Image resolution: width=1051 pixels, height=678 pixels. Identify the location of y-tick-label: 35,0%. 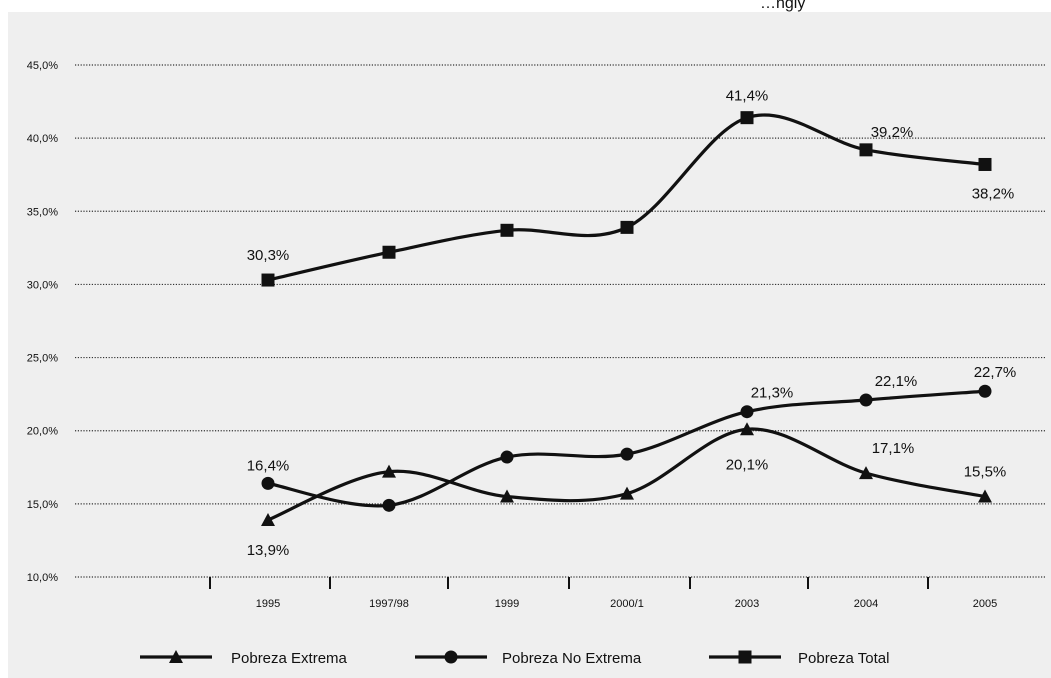
(42, 212).